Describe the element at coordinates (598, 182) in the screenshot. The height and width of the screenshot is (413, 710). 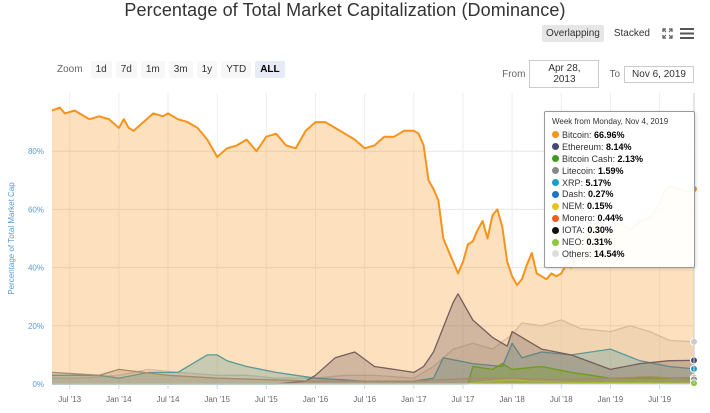
I see `tooltip-series-value: 5.17%` at that location.